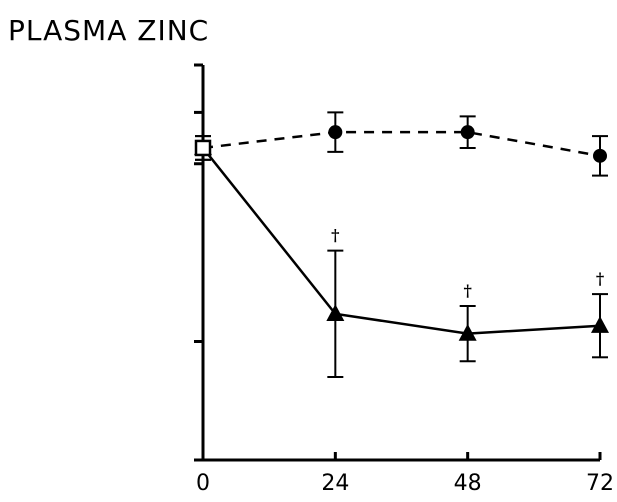 This screenshot has height=502, width=617. Describe the element at coordinates (600, 483) in the screenshot. I see `x-tick-label: 72` at that location.